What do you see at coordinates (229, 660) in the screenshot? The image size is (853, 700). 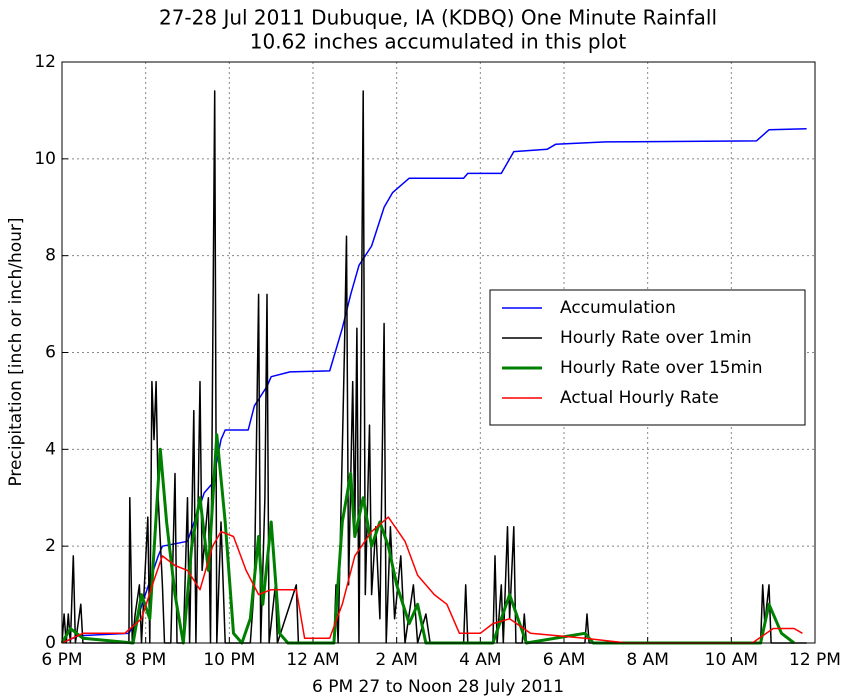 I see `x-tick-label: 10 PM` at bounding box center [229, 660].